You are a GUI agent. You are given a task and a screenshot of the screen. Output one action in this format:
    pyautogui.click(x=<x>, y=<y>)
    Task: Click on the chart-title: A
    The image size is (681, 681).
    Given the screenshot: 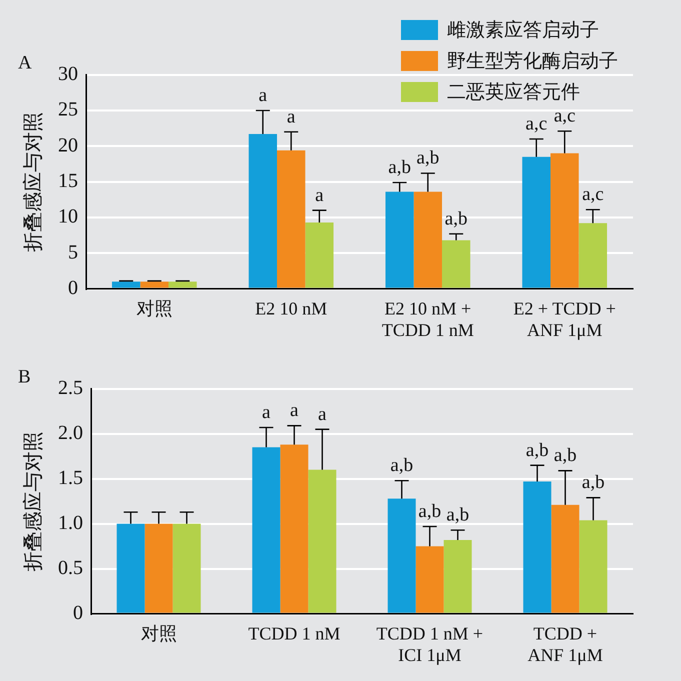 What is the action you would take?
    pyautogui.click(x=25, y=63)
    